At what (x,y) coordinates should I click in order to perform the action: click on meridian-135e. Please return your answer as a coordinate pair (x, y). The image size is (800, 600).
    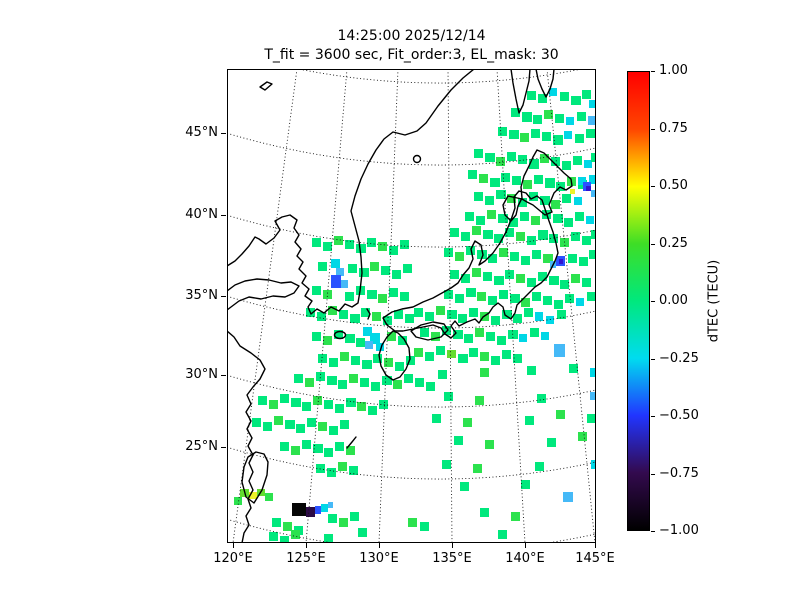
    Looking at the image, I should click on (450, 306).